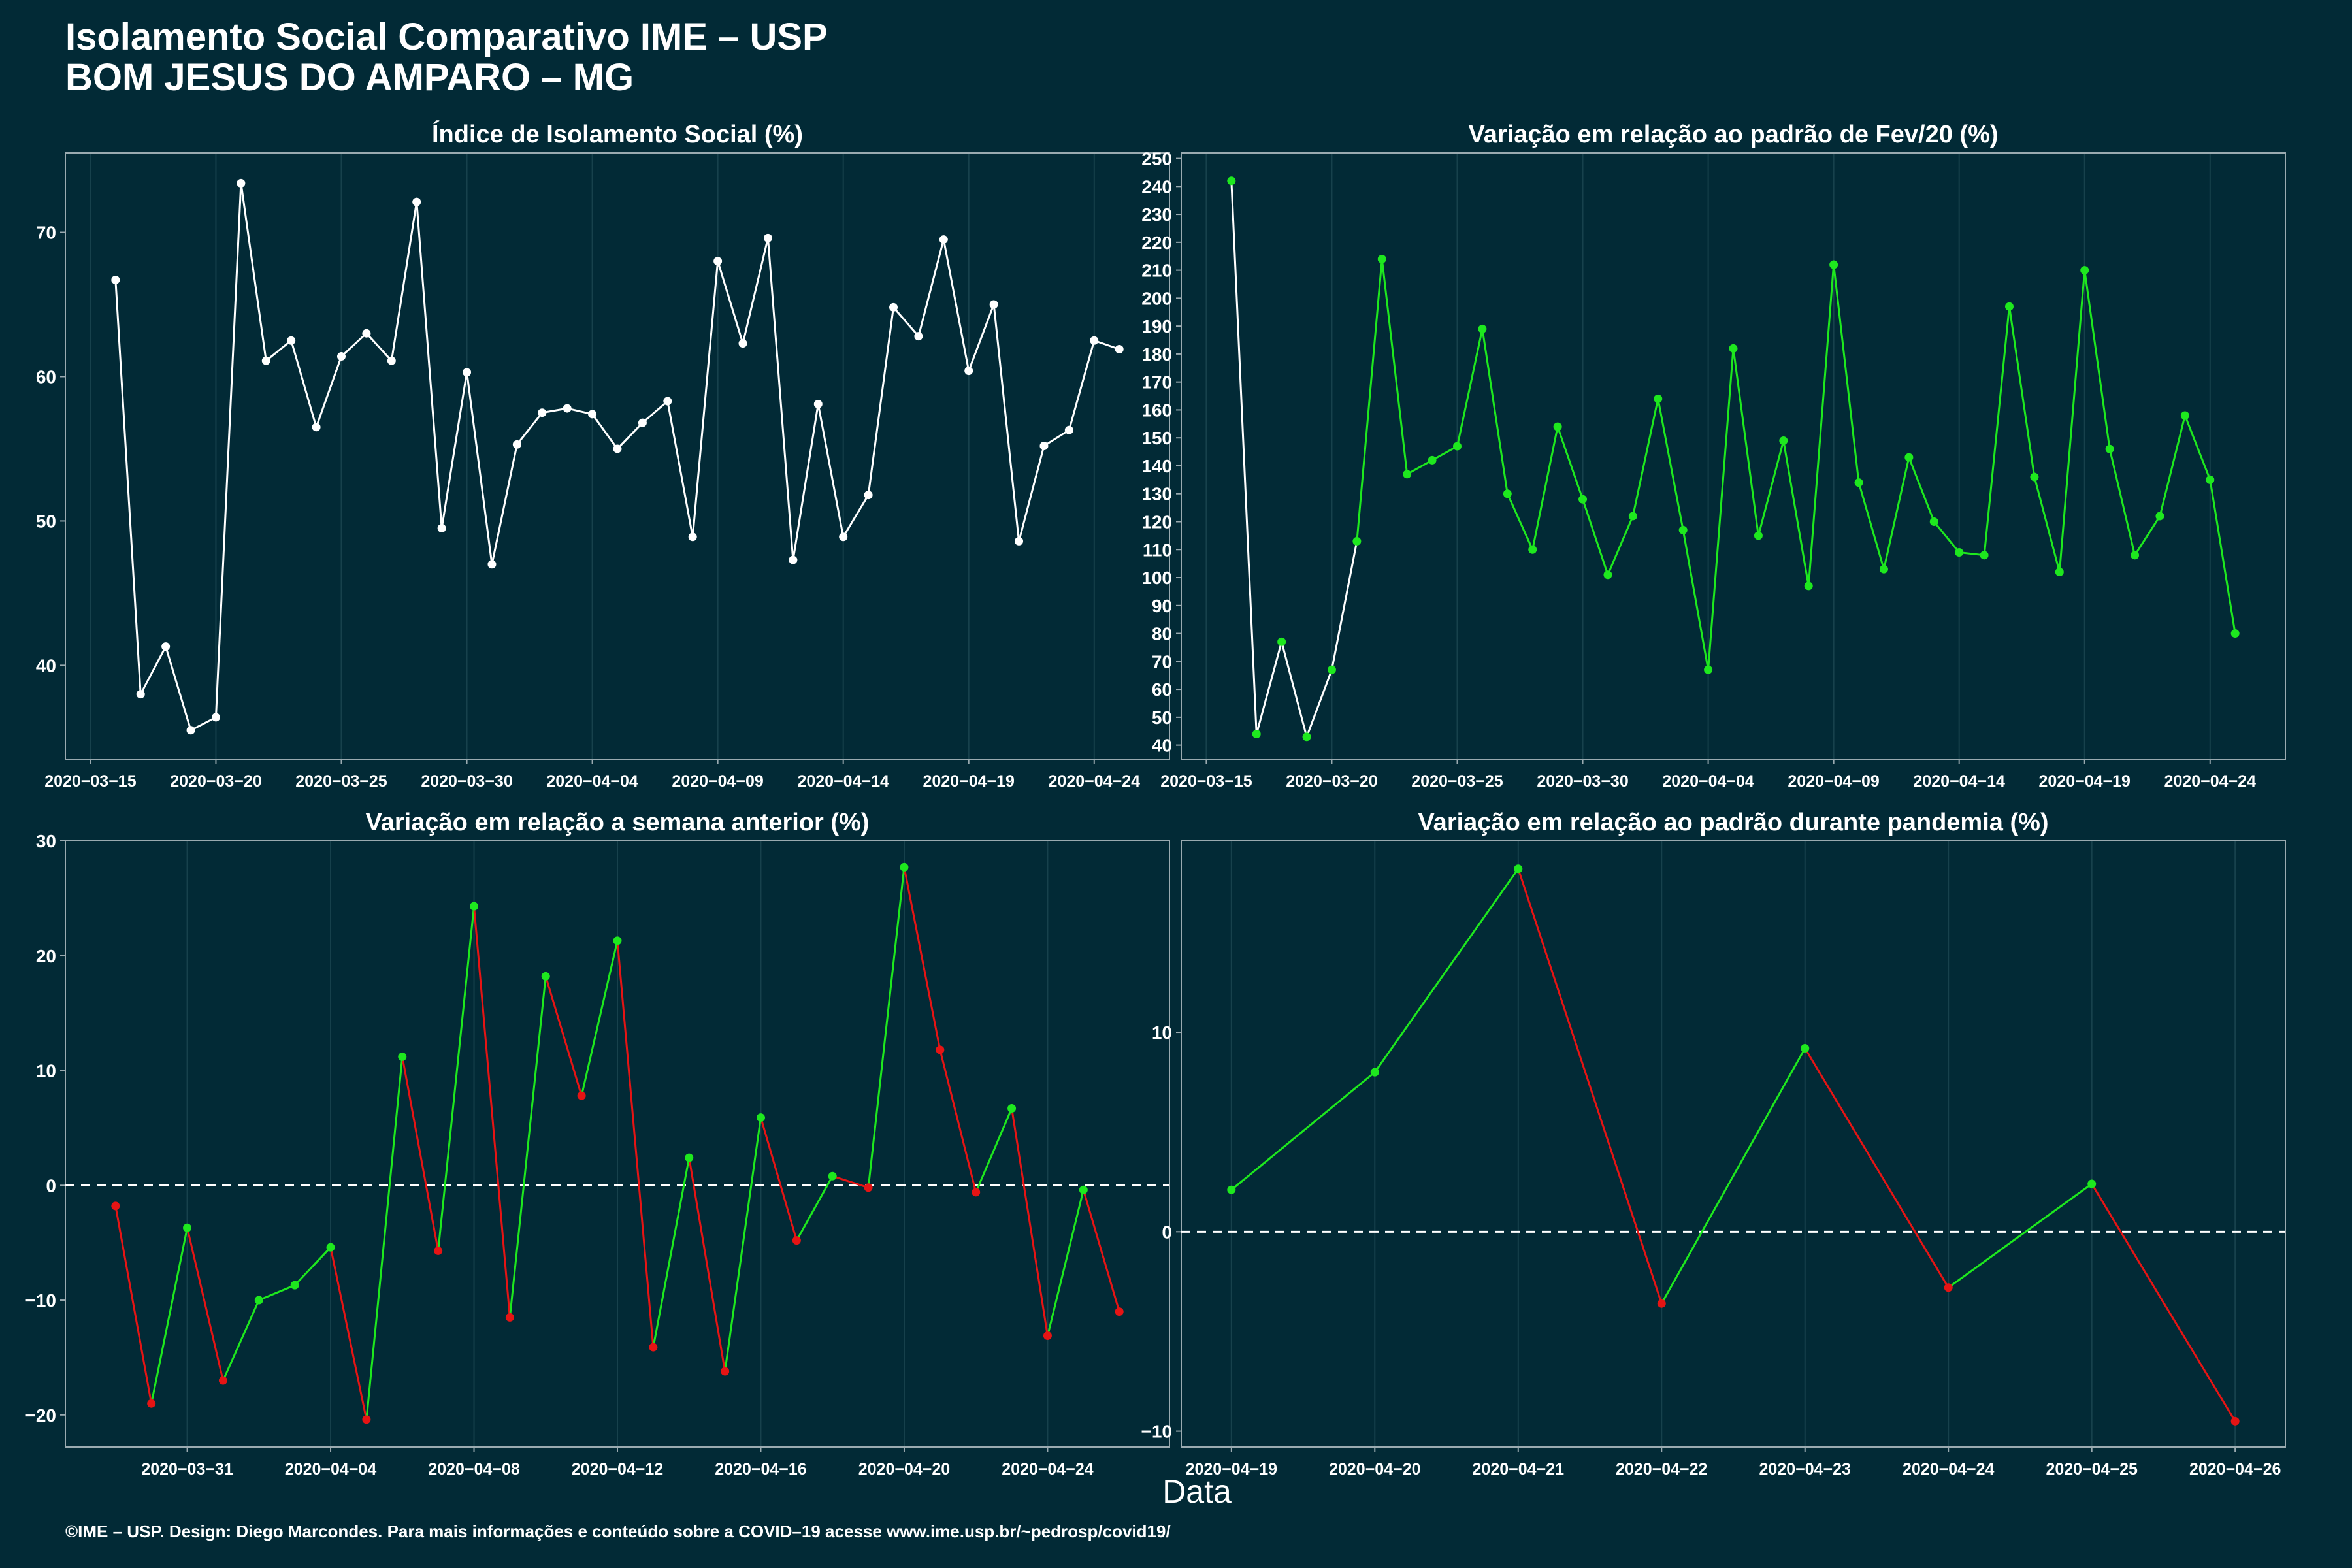 Image resolution: width=2352 pixels, height=1568 pixels. Describe the element at coordinates (1156, 466) in the screenshot. I see `y-tick-label: 140` at that location.